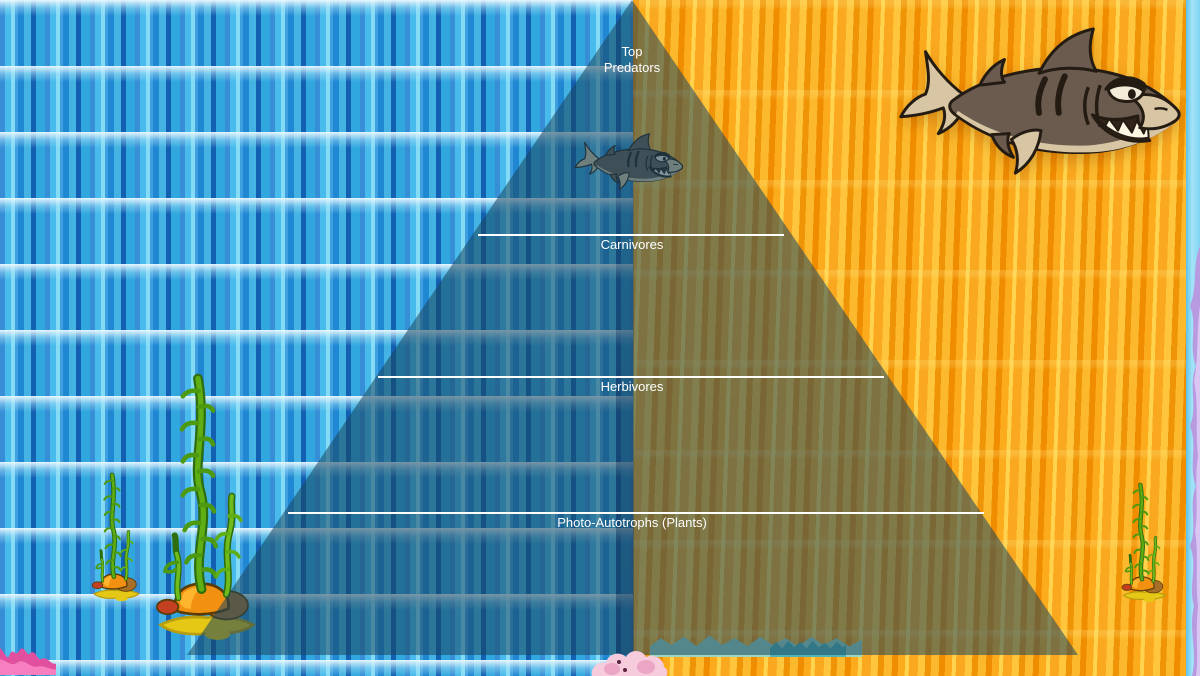 The height and width of the screenshot is (676, 1200). Describe the element at coordinates (632, 522) in the screenshot. I see `pyramid-level-label-photo-autotrophs: Photo-Autotrophs (Plants)` at that location.